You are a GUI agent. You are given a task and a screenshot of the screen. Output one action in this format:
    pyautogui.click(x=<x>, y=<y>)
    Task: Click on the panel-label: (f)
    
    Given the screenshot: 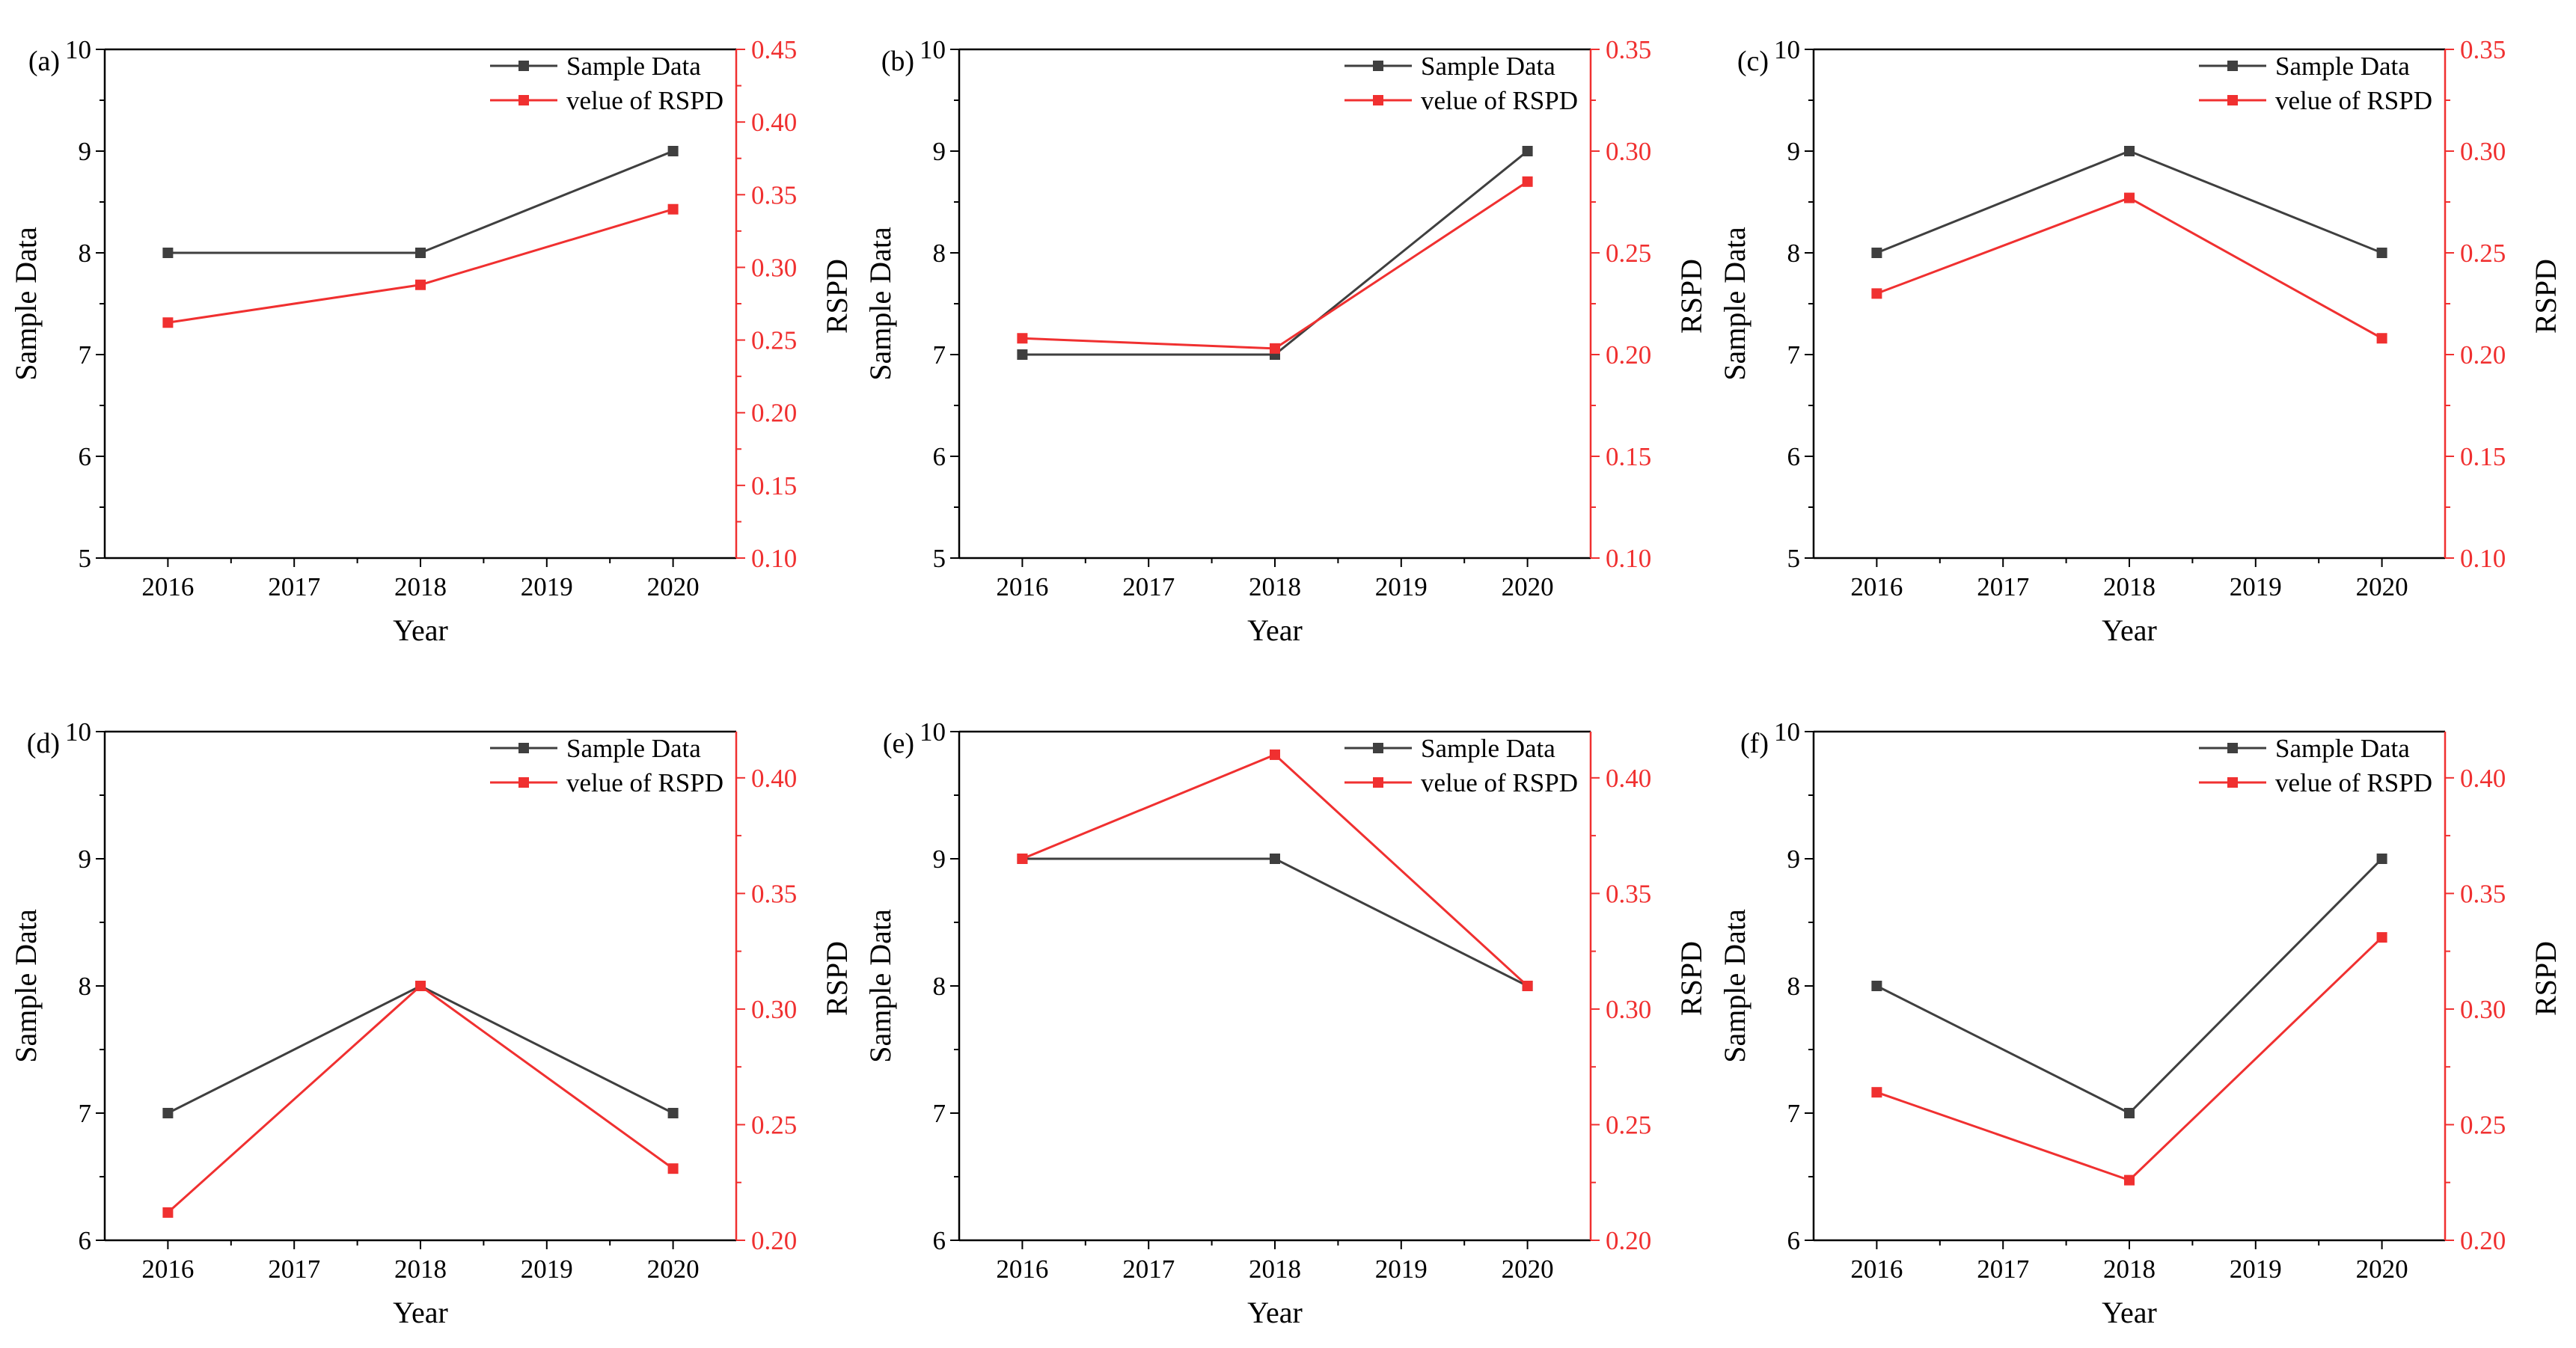 What is the action you would take?
    pyautogui.click(x=1755, y=743)
    